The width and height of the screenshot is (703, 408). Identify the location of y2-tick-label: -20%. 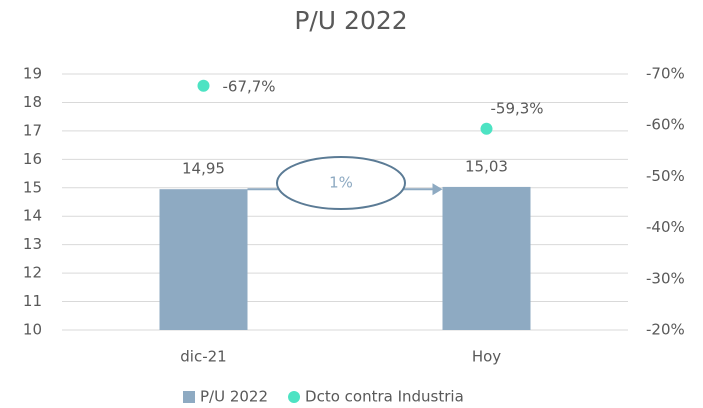
(665, 330).